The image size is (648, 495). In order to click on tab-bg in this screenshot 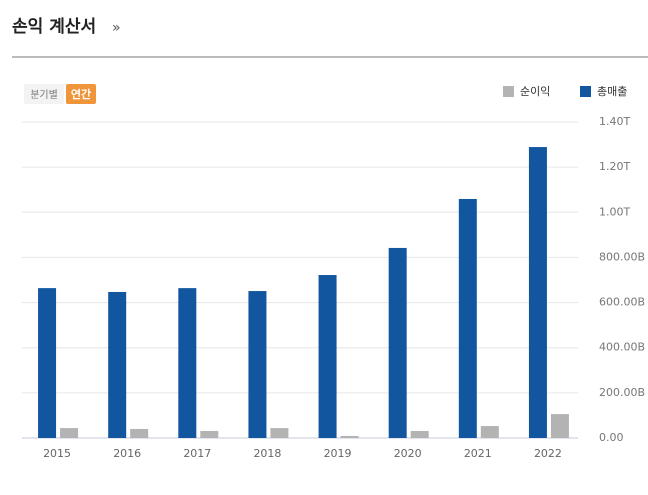, I will do `click(44, 94)`.